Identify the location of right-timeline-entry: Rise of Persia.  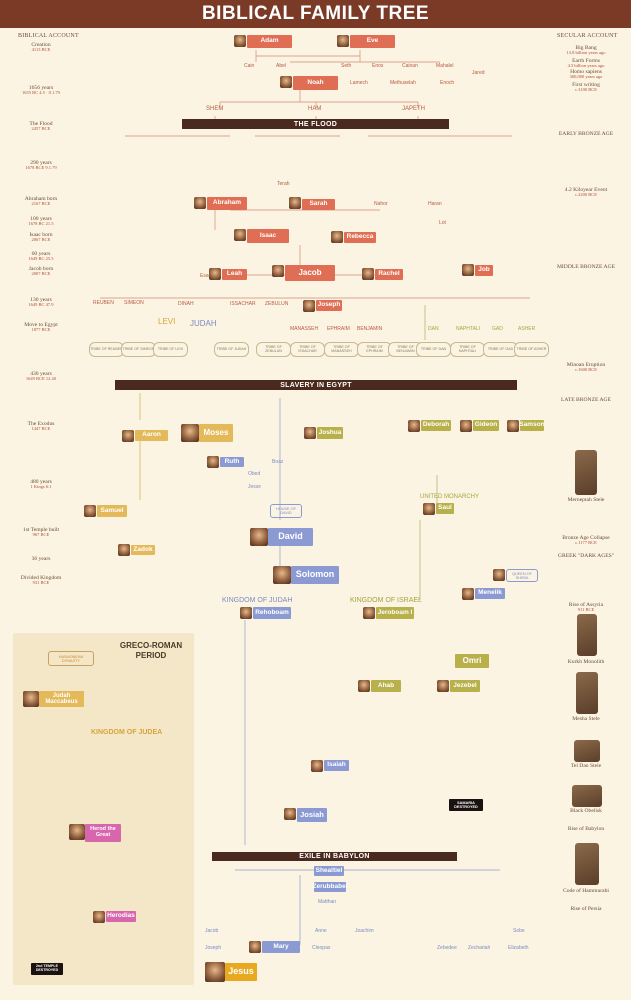
(586, 909).